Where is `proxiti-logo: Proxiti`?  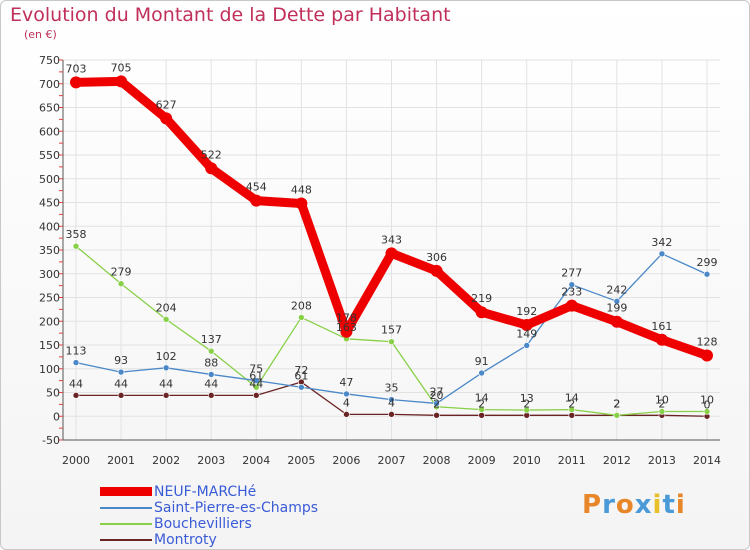
proxiti-logo: Proxiti is located at coordinates (634, 505).